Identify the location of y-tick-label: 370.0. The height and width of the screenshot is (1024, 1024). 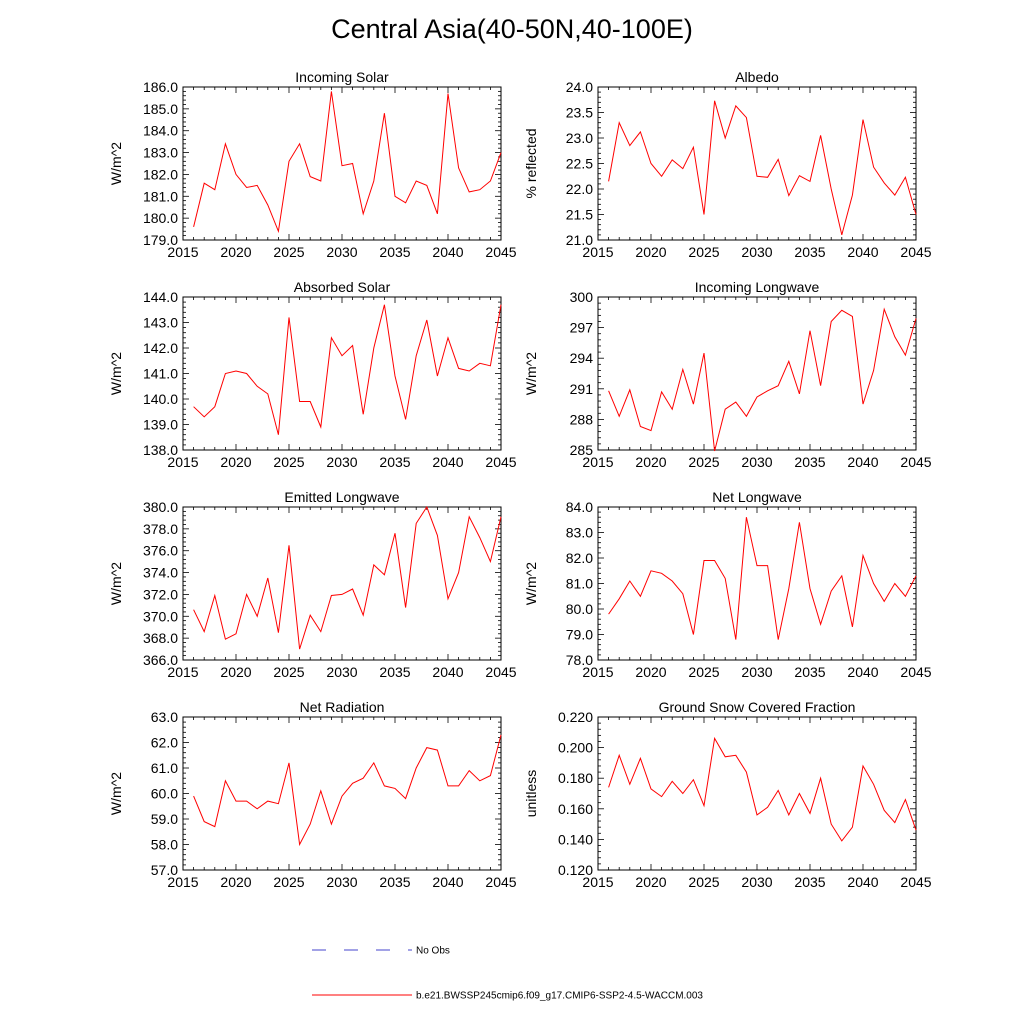
(160, 616).